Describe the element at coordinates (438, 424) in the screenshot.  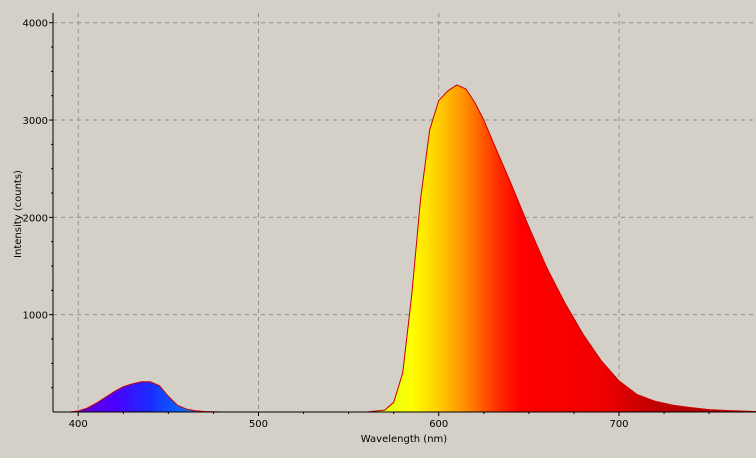
I see `x-tick-label: 600` at that location.